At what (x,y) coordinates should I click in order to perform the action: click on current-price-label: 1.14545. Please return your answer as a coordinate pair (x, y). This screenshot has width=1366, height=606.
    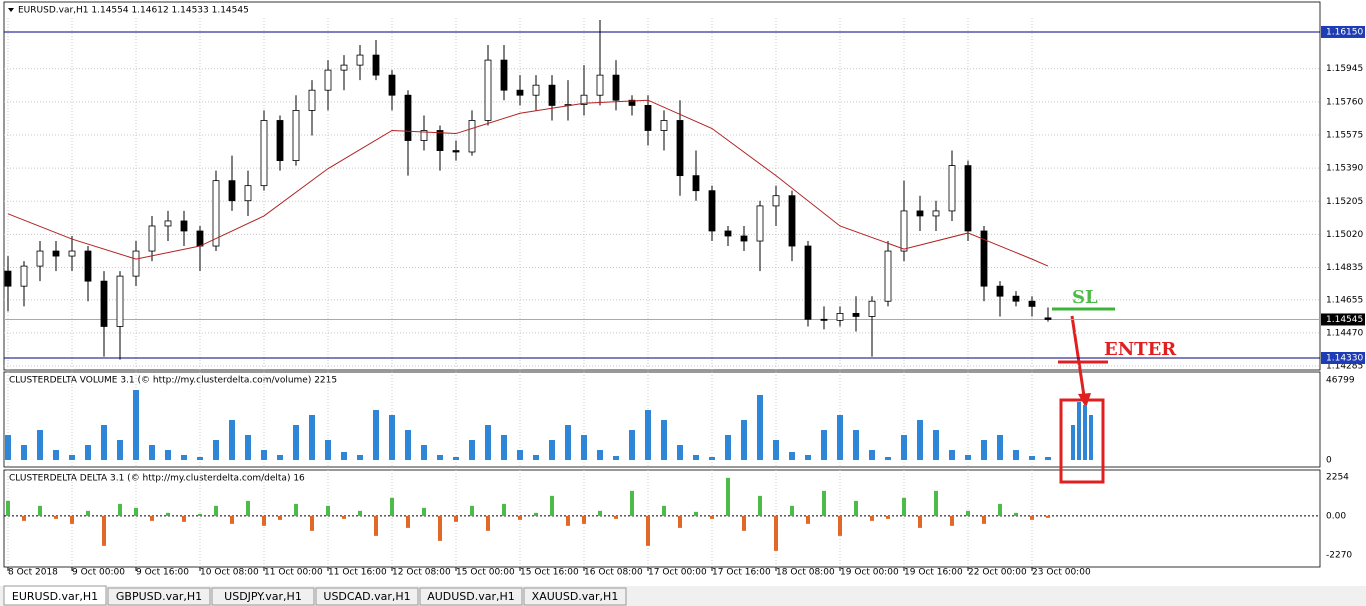
    Looking at the image, I should click on (1344, 320).